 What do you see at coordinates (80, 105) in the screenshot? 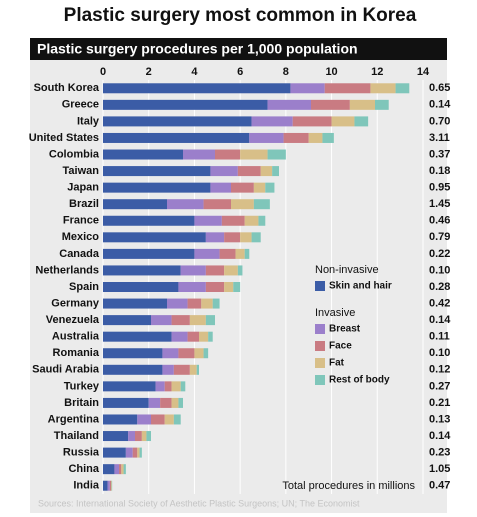
I see `category-label: Greece` at bounding box center [80, 105].